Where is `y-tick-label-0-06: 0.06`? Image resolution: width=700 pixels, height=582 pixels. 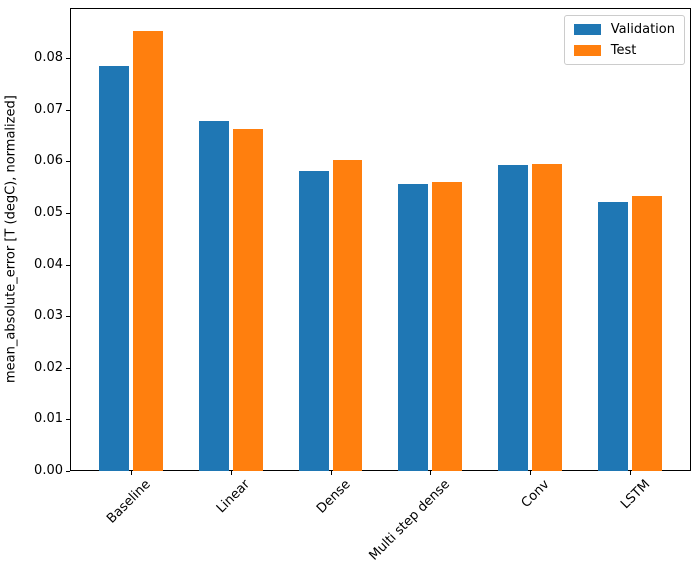
y-tick-label-0-06: 0.06 is located at coordinates (48, 161).